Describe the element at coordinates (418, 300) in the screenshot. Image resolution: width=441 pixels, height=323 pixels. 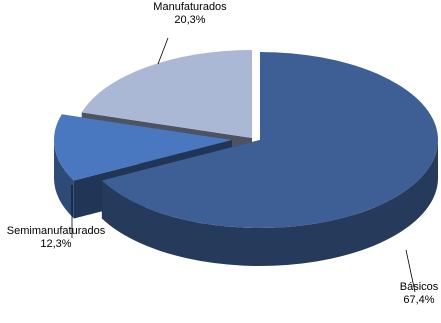
I see `slice-value: 67,4%` at that location.